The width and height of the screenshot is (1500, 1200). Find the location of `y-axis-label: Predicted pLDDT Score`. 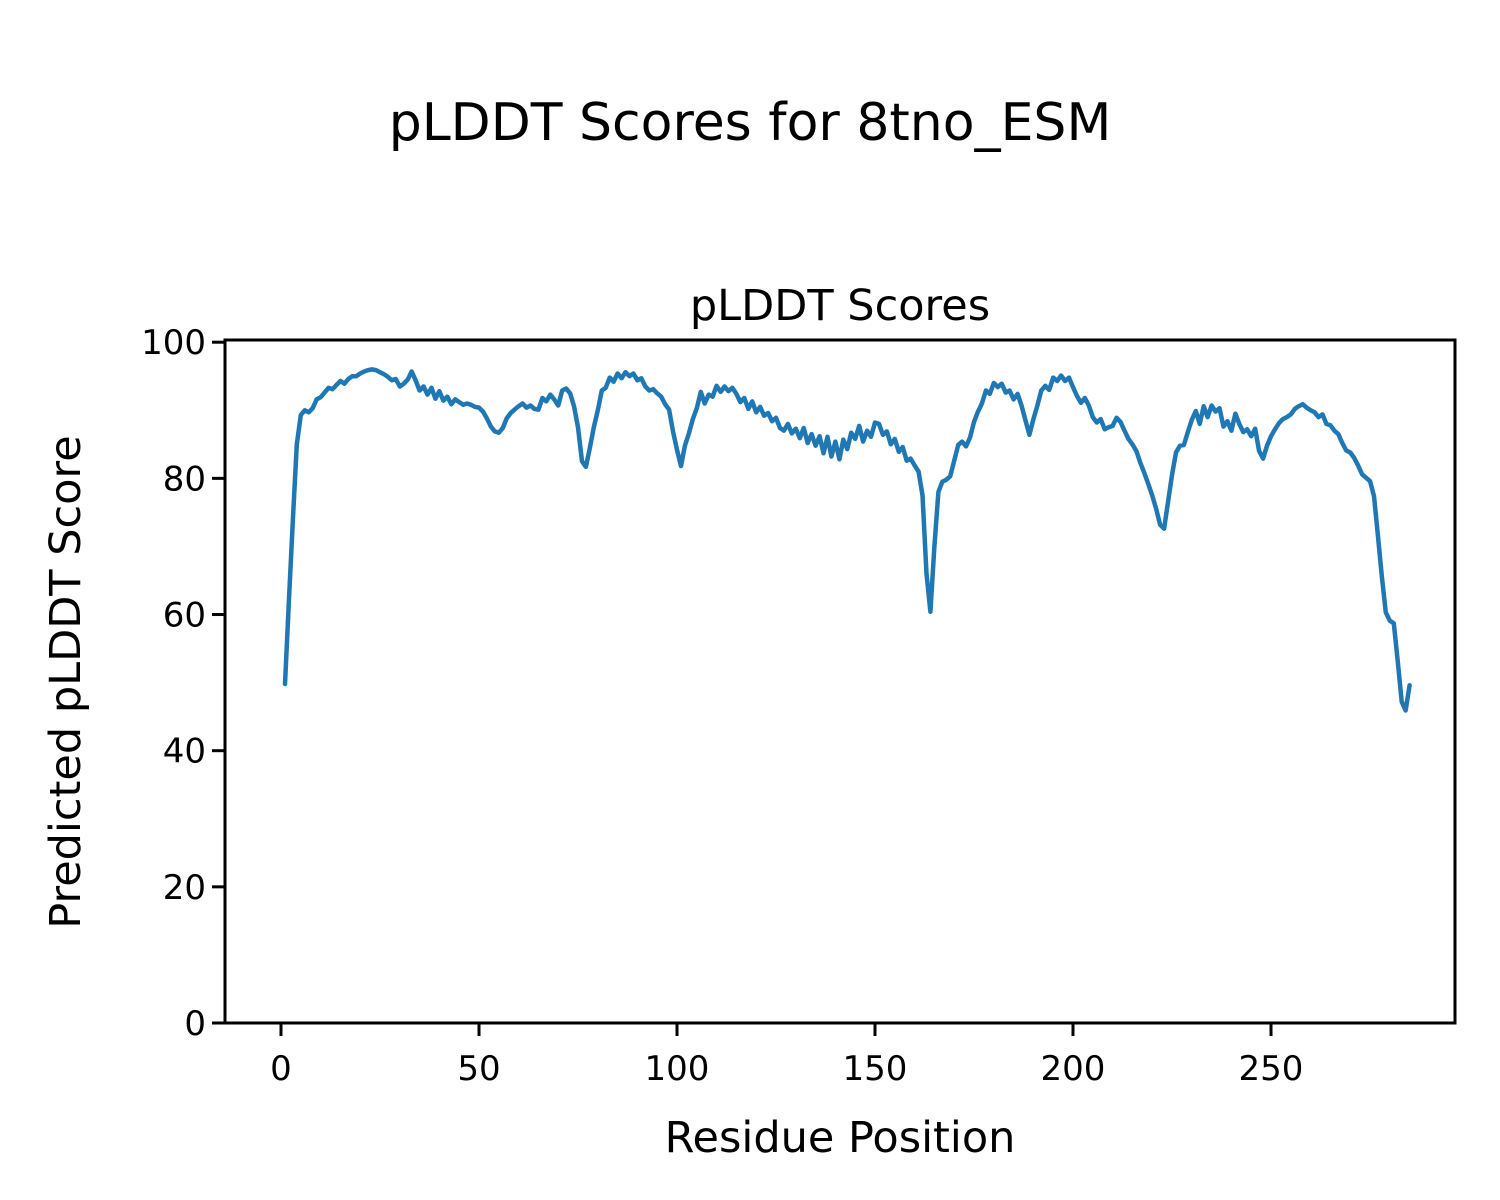

y-axis-label: Predicted pLDDT Score is located at coordinates (66, 681).